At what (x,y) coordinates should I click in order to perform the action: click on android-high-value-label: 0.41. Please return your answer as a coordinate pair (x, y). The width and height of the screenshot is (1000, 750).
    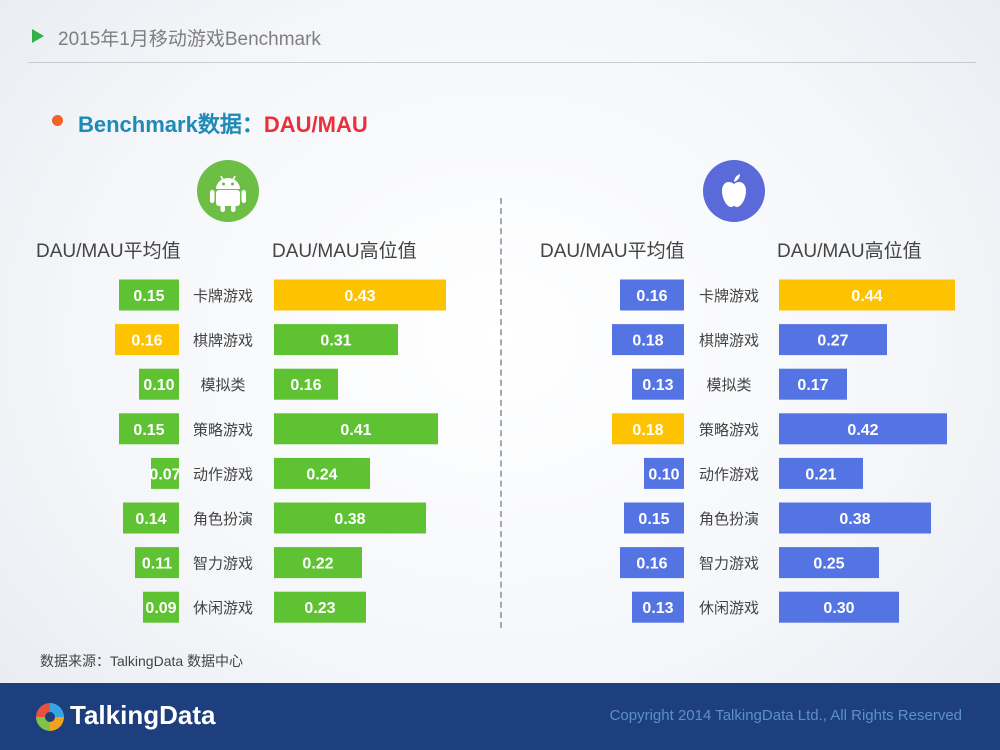
    Looking at the image, I should click on (355, 430).